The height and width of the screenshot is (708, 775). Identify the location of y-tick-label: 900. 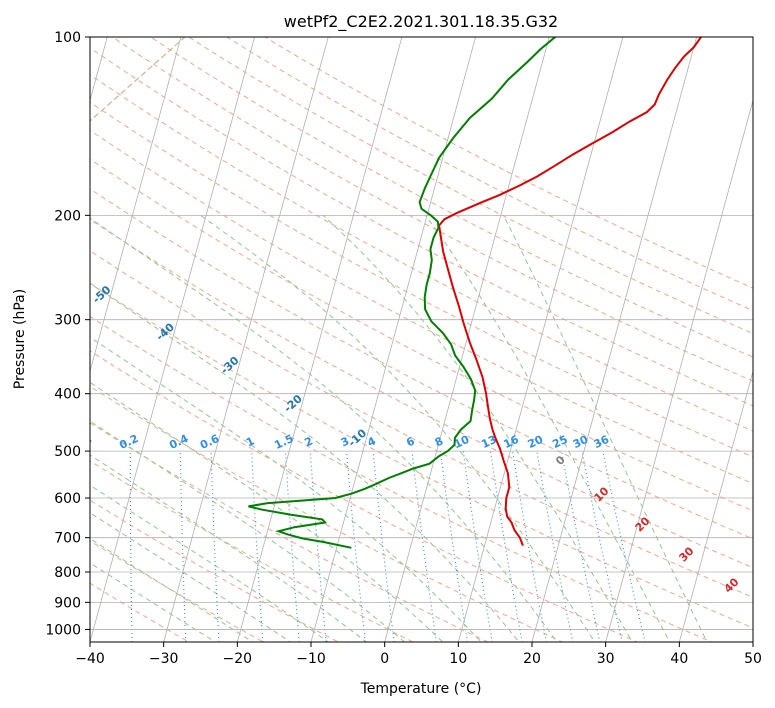
(67, 603).